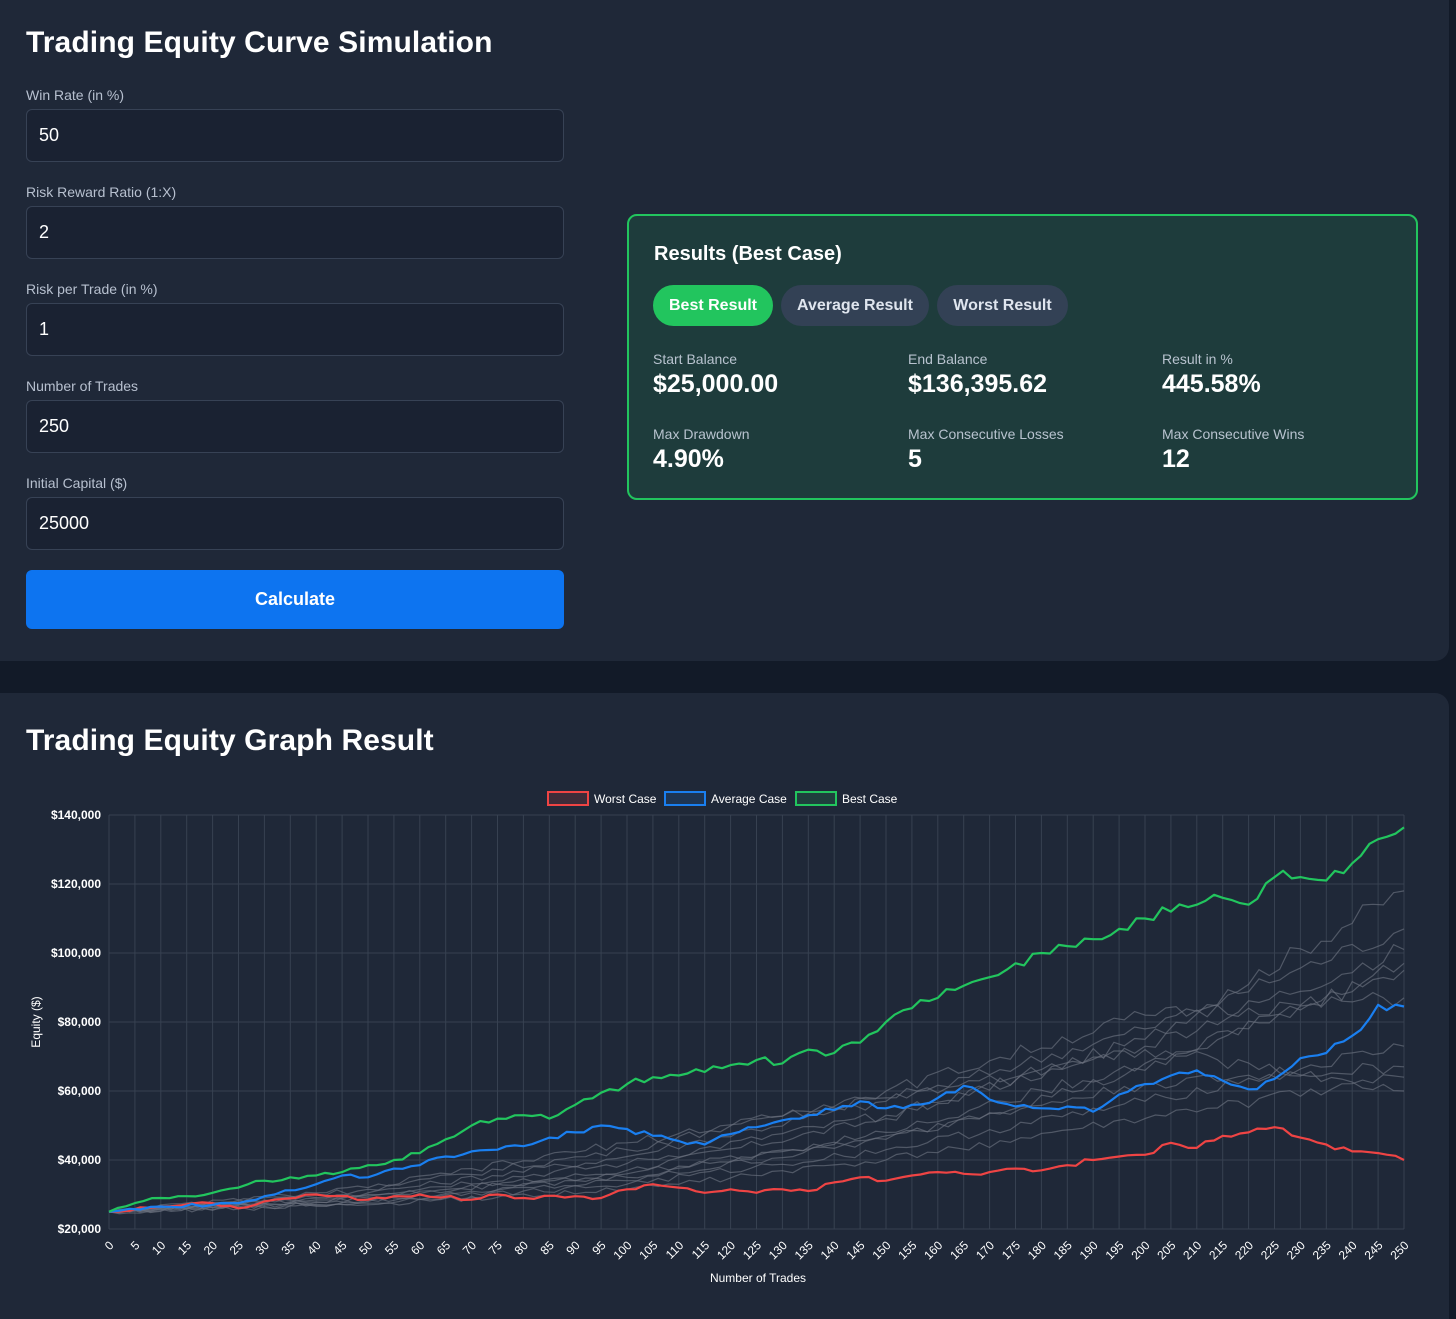  What do you see at coordinates (80, 1091) in the screenshot?
I see `y-tick-label: $60,000` at bounding box center [80, 1091].